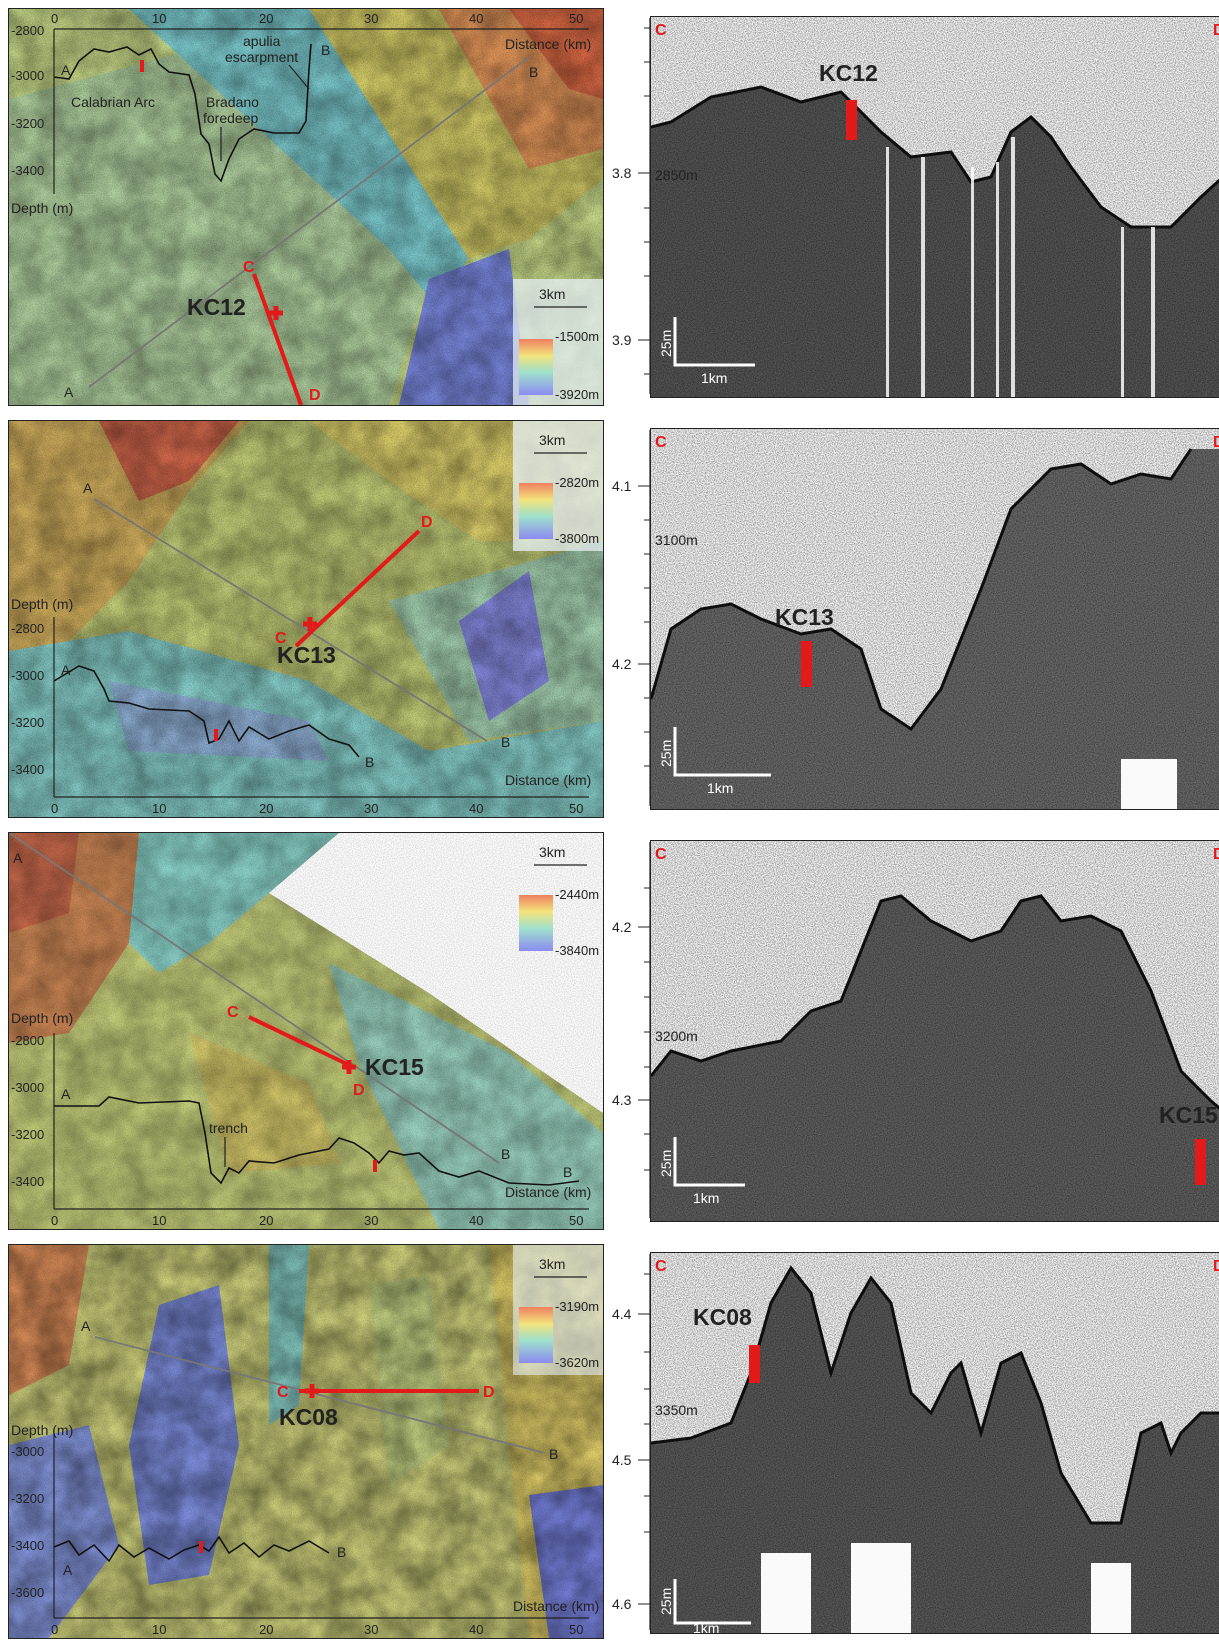 This screenshot has height=1641, width=1219. I want to click on annotation-foredeep: foredeep, so click(230, 118).